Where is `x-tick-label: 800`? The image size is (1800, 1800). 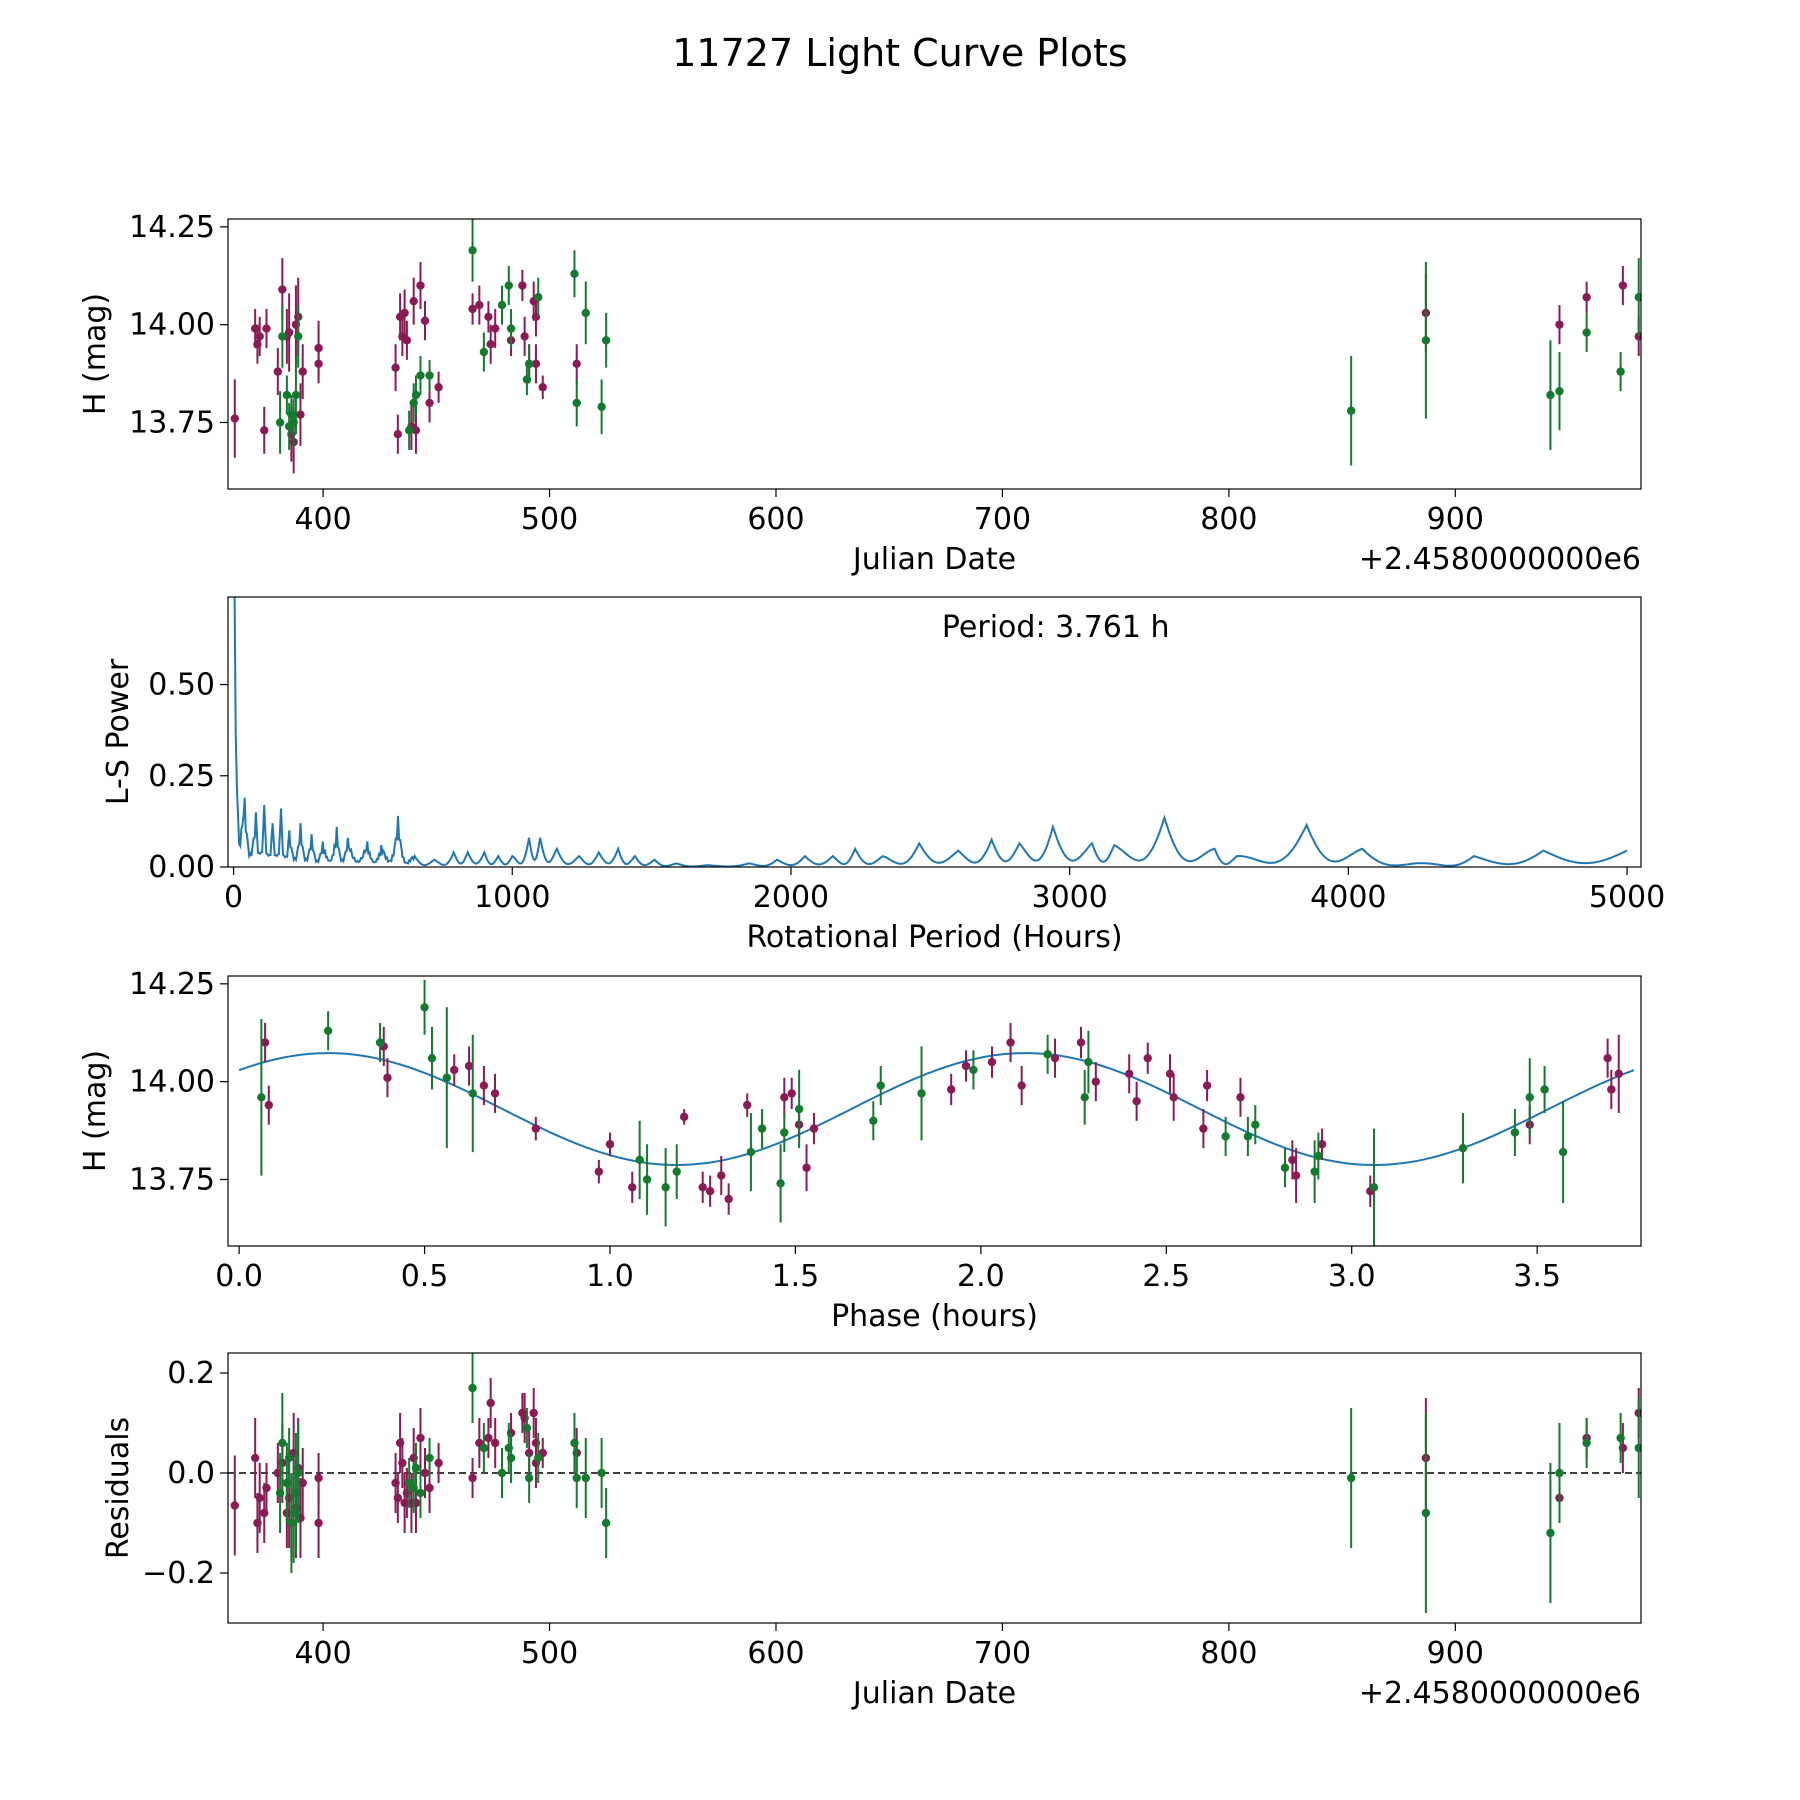 x-tick-label: 800 is located at coordinates (1228, 1653).